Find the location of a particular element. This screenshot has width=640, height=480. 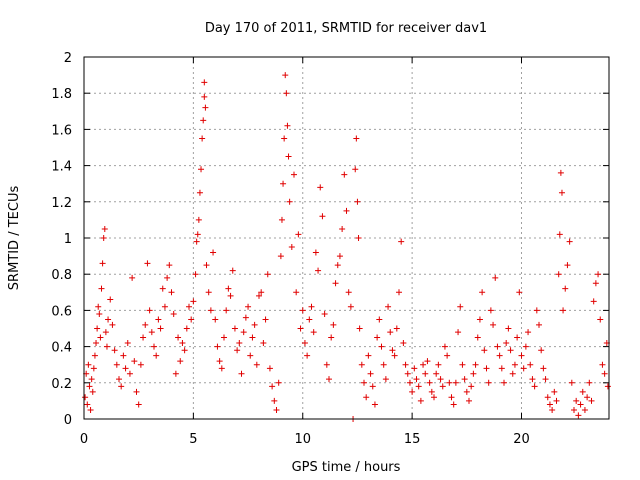

x-axis-label: GPS time / hours is located at coordinates (346, 467).